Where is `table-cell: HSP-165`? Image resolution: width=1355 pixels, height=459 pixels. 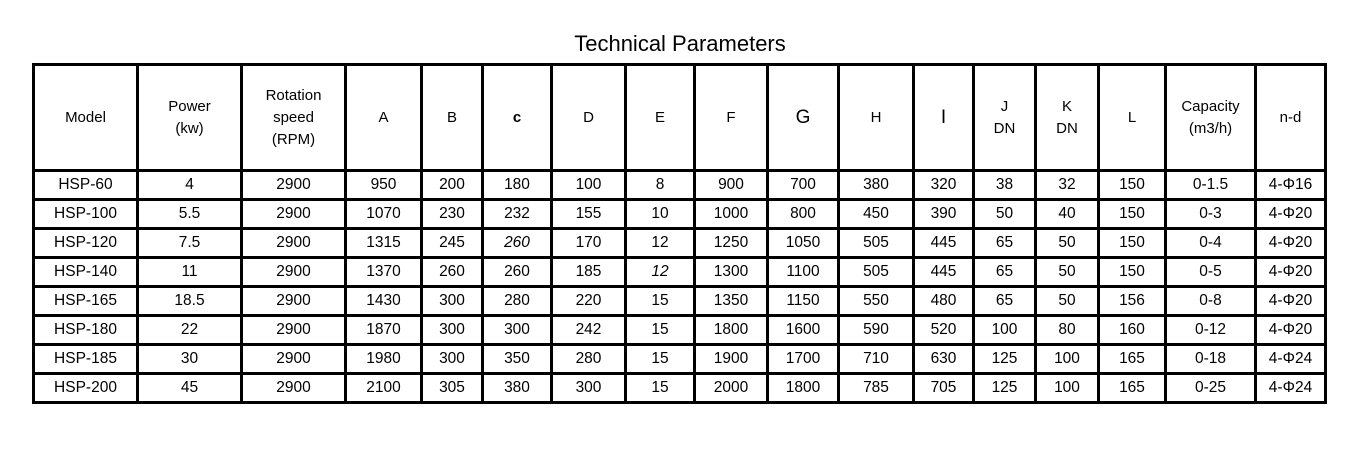 table-cell: HSP-165 is located at coordinates (85, 301).